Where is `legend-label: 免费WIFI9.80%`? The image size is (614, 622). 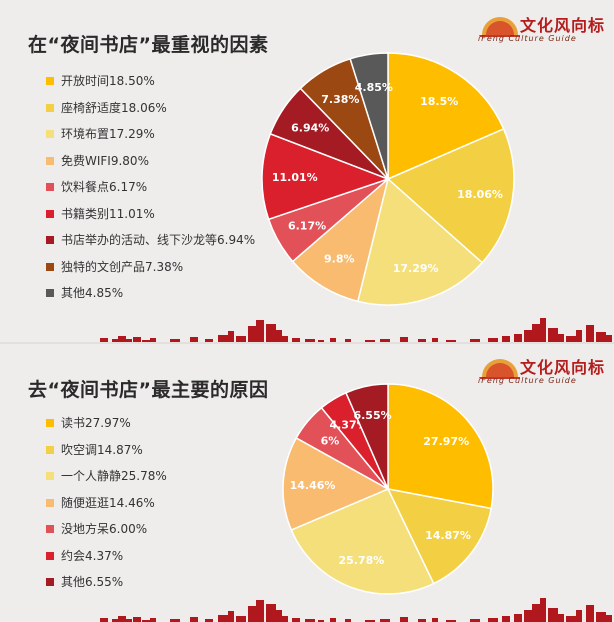 legend-label: 免费WIFI9.80% is located at coordinates (105, 160).